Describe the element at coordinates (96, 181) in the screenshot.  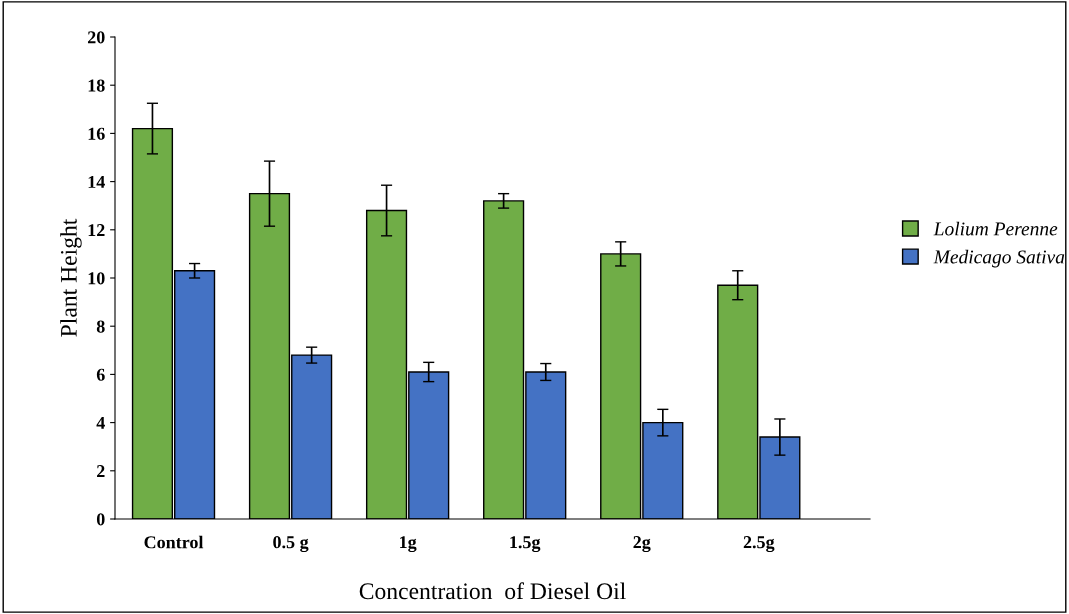
I see `y-tick-label: 14` at that location.